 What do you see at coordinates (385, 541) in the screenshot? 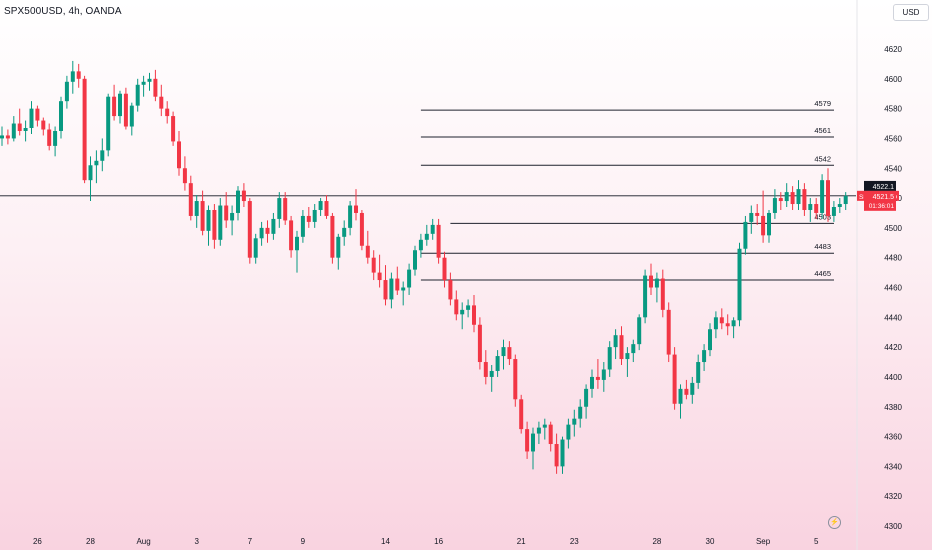
I see `x-tick-label: 14` at bounding box center [385, 541].